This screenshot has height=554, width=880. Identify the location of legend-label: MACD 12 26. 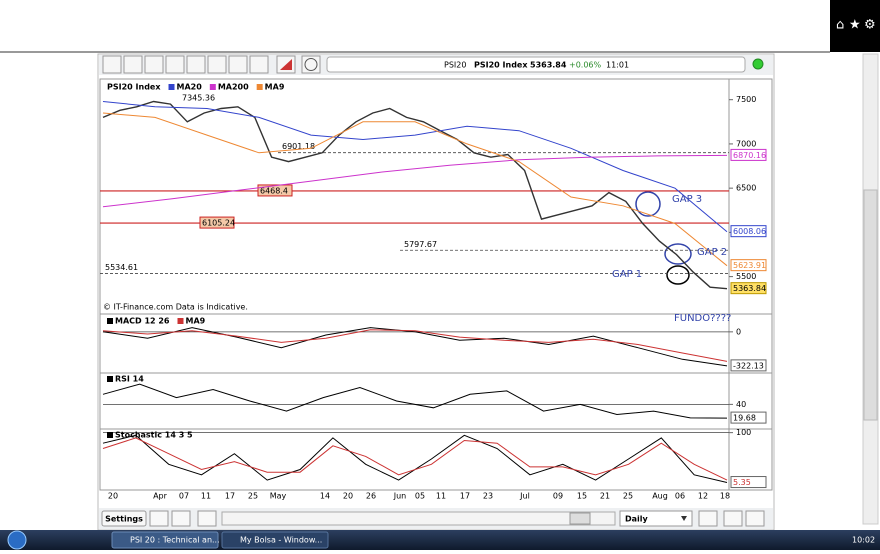
(142, 321).